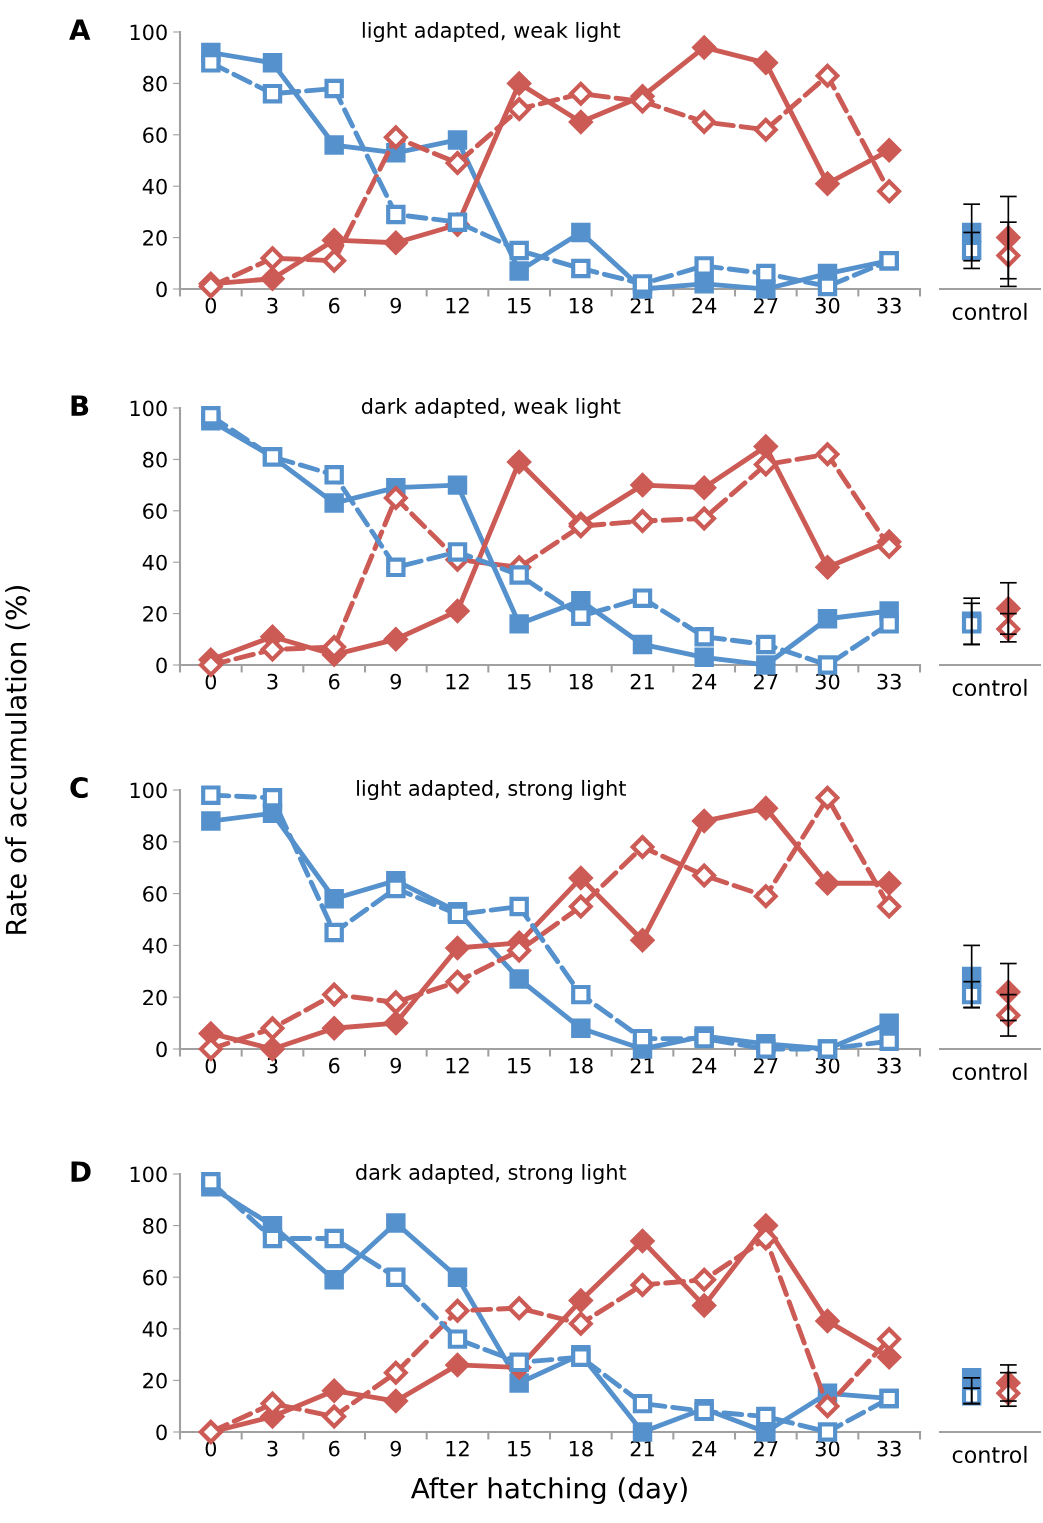 This screenshot has height=1523, width=1043. I want to click on chart-title: light adapted, strong light, so click(491, 790).